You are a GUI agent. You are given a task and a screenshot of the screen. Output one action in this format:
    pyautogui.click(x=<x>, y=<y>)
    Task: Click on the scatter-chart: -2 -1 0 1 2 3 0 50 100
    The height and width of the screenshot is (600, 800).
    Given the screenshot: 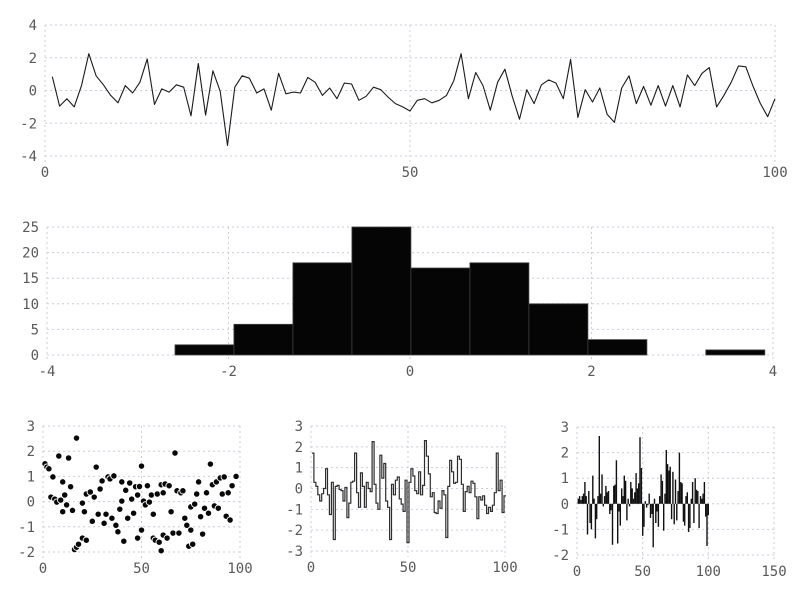 What is the action you would take?
    pyautogui.click(x=135, y=498)
    